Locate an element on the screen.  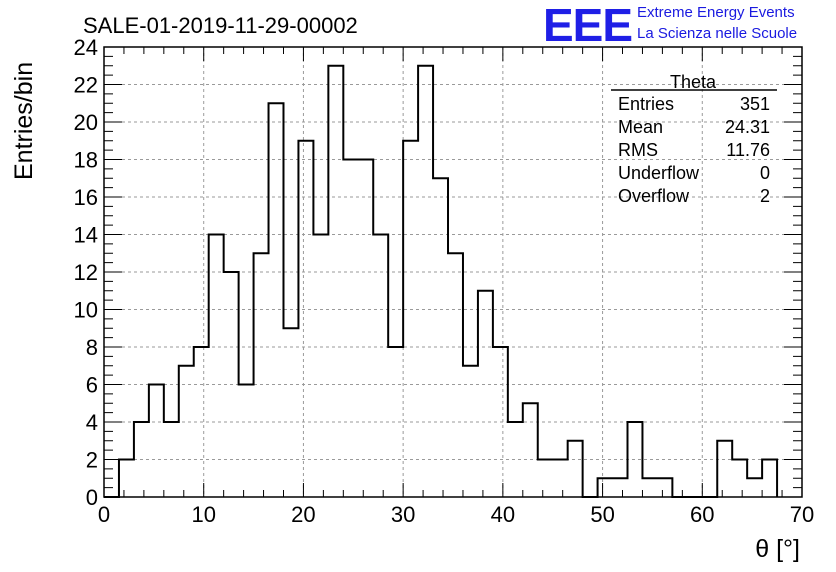
y-tick-label: 2 is located at coordinates (92, 460).